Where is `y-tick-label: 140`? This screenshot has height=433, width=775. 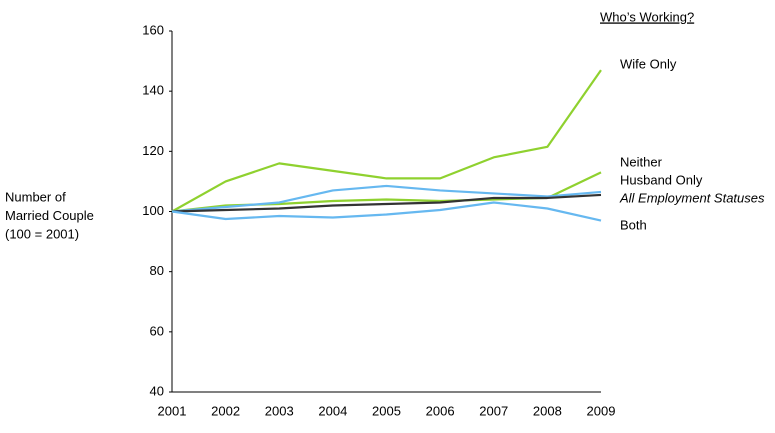 y-tick-label: 140 is located at coordinates (153, 90).